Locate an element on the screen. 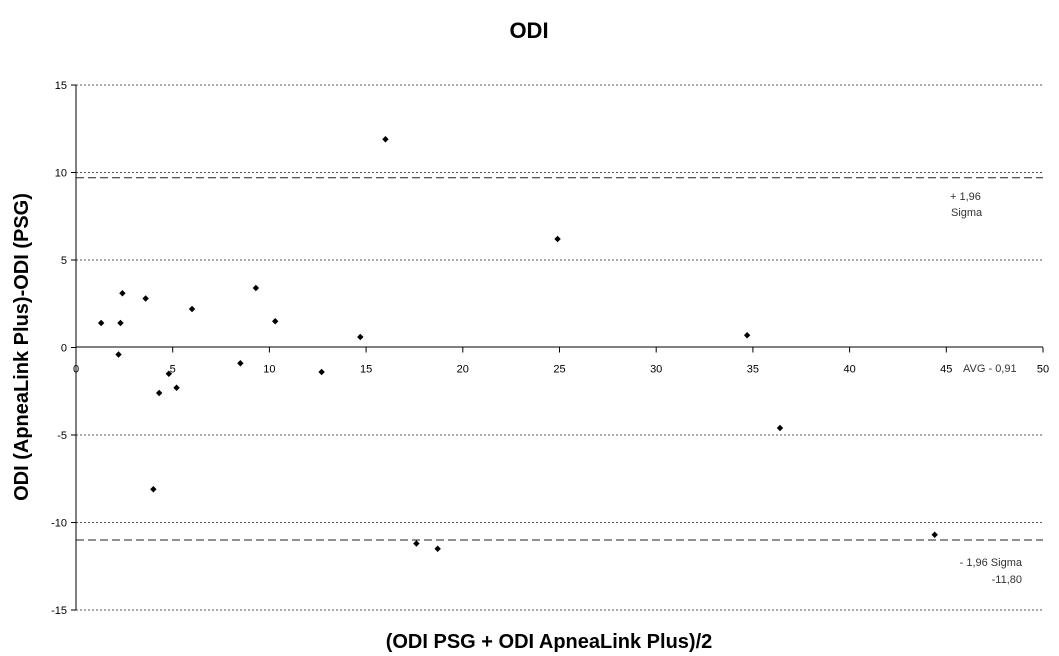 Image resolution: width=1059 pixels, height=656 pixels. y-tick-label: 15 is located at coordinates (61, 86).